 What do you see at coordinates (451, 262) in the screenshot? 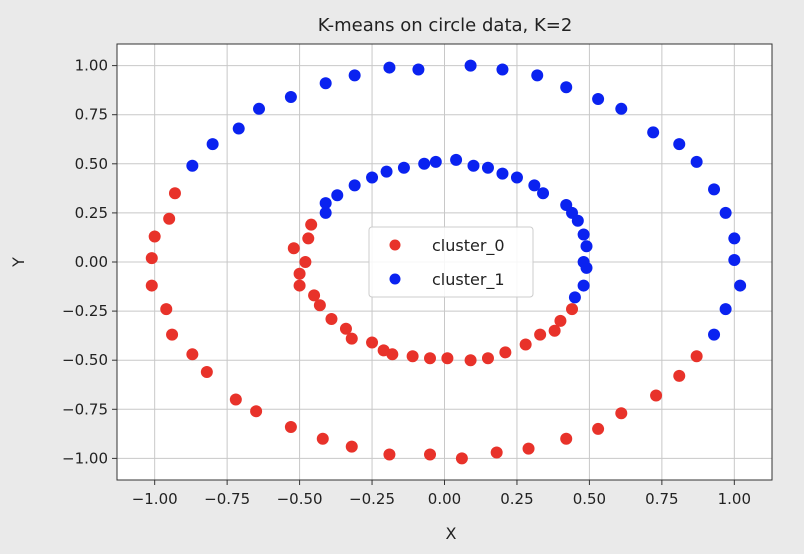
I see `legend: cluster_0 cluster_1` at bounding box center [451, 262].